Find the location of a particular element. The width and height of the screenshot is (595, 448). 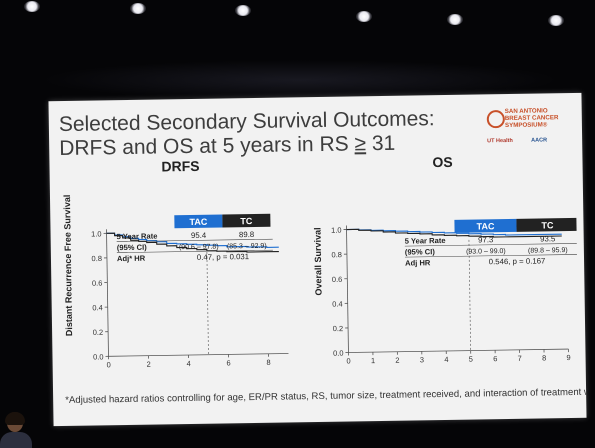

table-cell: 97.3 is located at coordinates (485, 239).